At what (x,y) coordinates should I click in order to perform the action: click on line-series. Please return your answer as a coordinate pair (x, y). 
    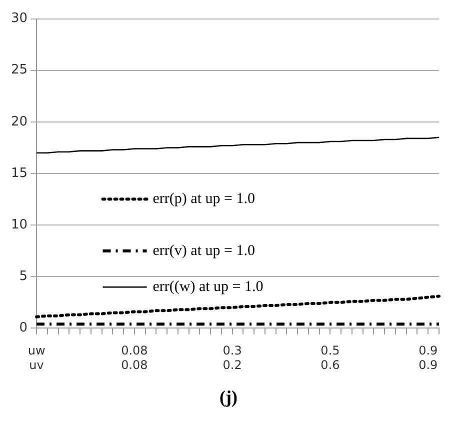
    Looking at the image, I should click on (237, 306).